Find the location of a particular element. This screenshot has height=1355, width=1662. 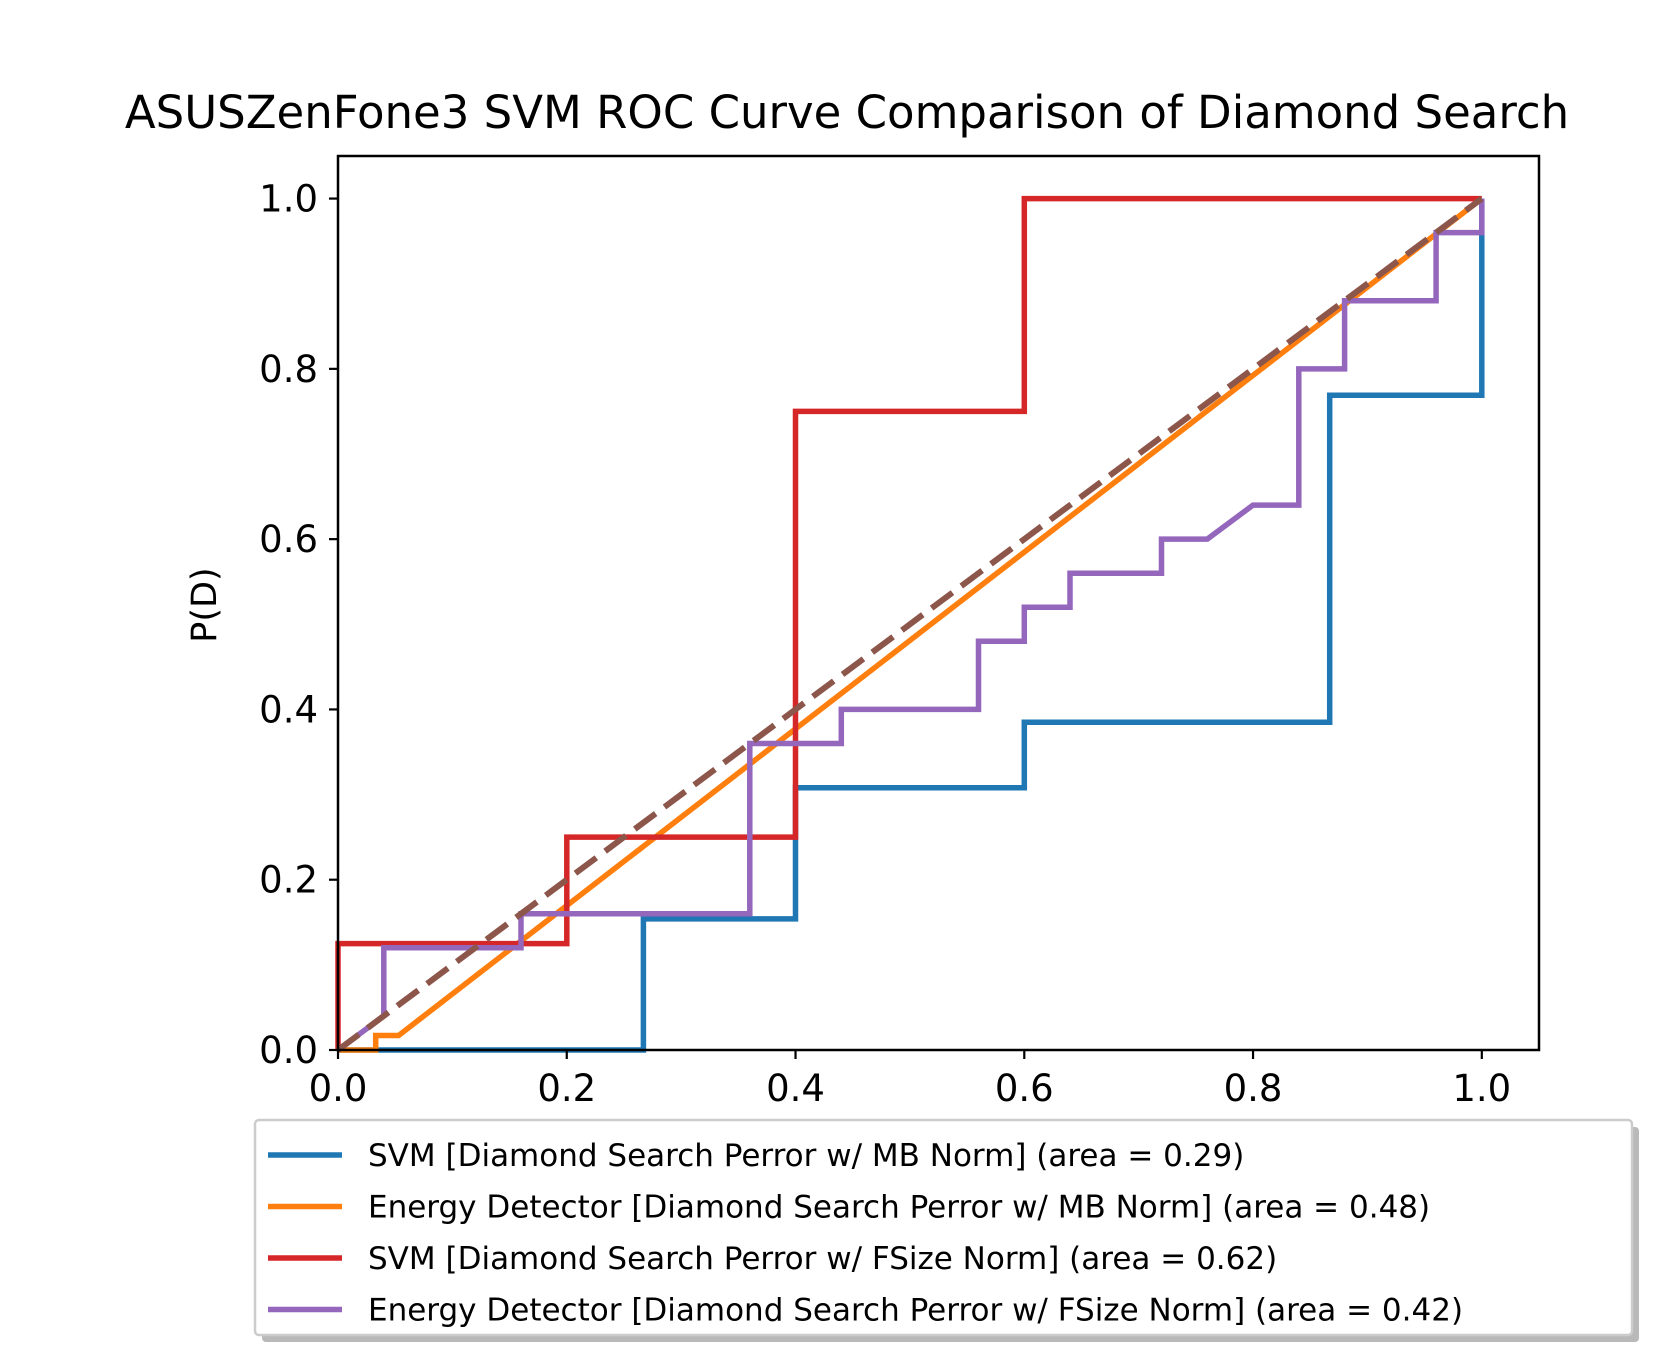

y-tick-label: 0.8 is located at coordinates (288, 369).